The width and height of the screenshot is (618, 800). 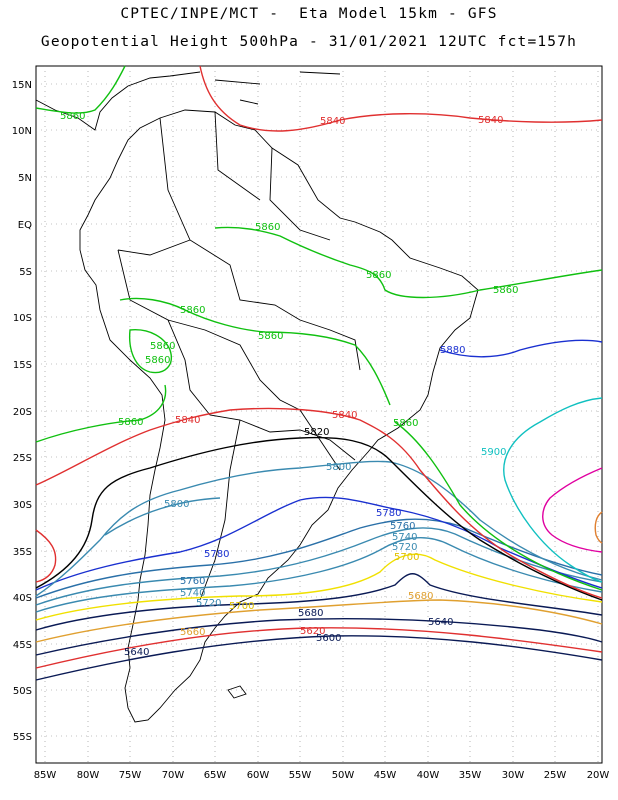 I want to click on contour-label-5880: 5880, so click(x=452, y=350).